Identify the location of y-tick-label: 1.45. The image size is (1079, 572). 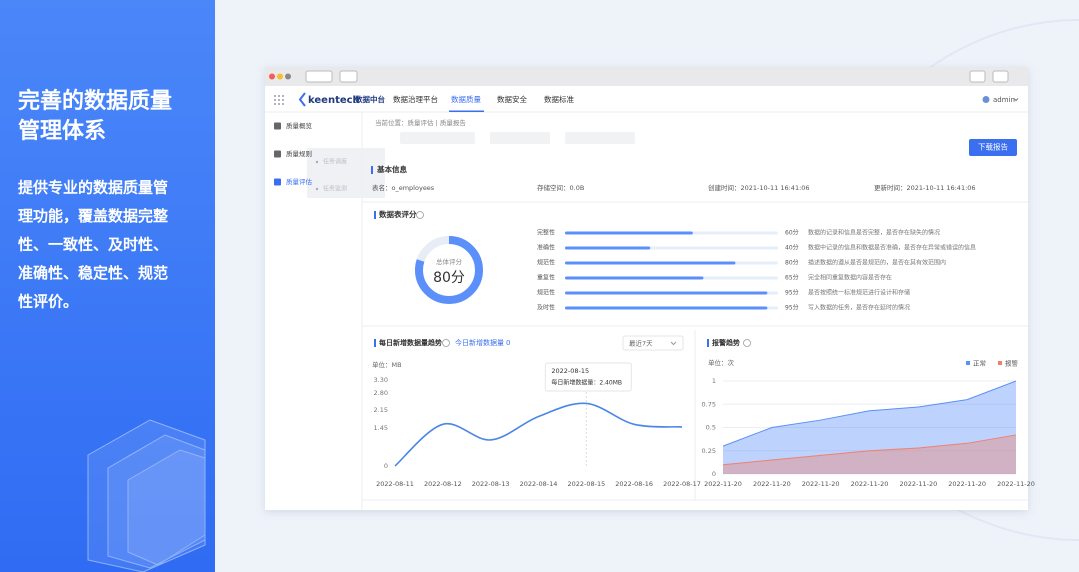
(381, 428).